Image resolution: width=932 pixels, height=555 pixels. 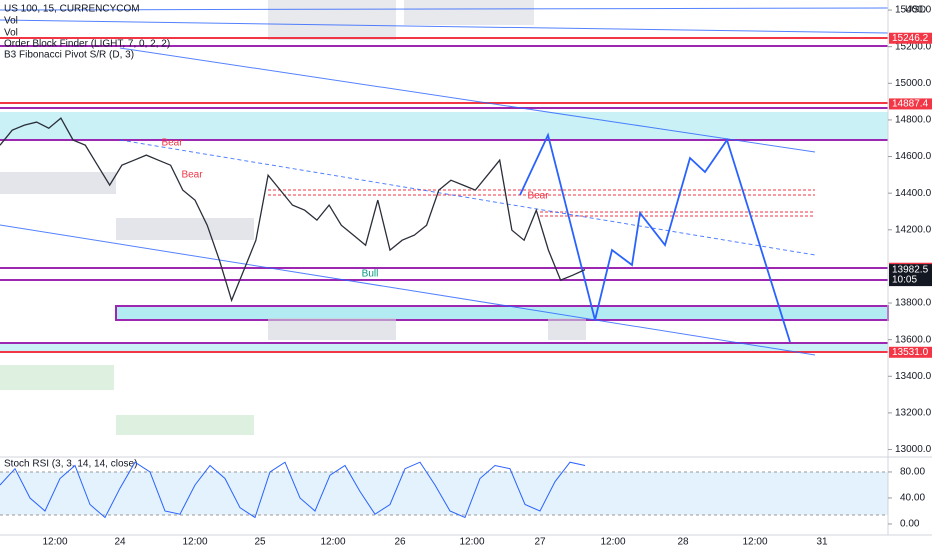 I want to click on indicator-label: B3 Fibonacci Pivot S/R (D, 3), so click(x=69, y=55).